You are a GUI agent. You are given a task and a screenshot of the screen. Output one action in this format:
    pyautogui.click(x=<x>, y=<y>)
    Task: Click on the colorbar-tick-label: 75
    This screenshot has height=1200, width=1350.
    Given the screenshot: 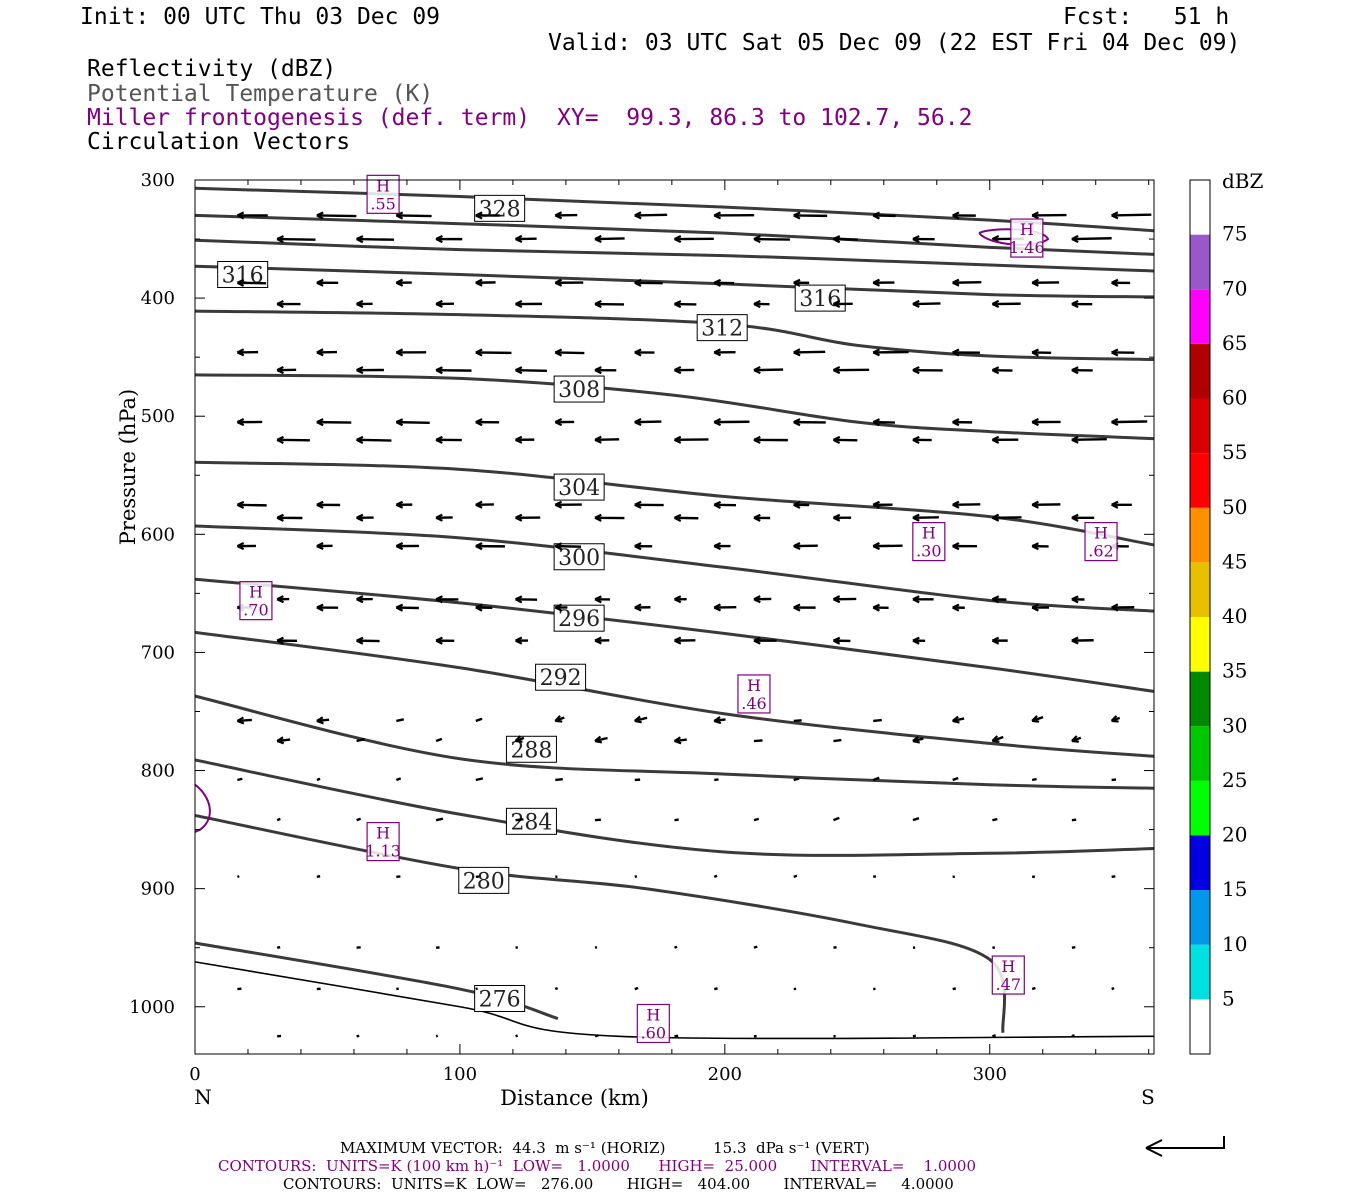 What is the action you would take?
    pyautogui.click(x=1234, y=234)
    